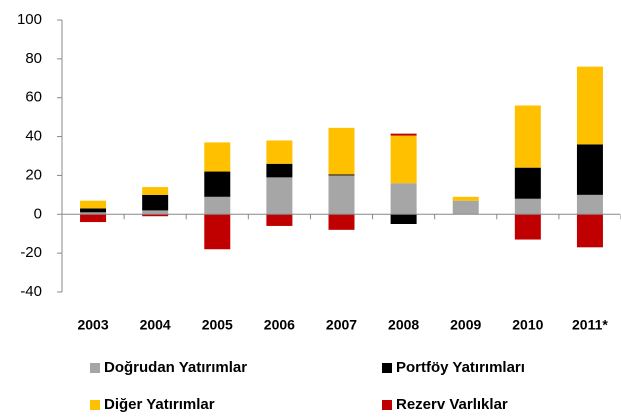 This screenshot has width=621, height=417. I want to click on y-tick-label: 40, so click(33, 136).